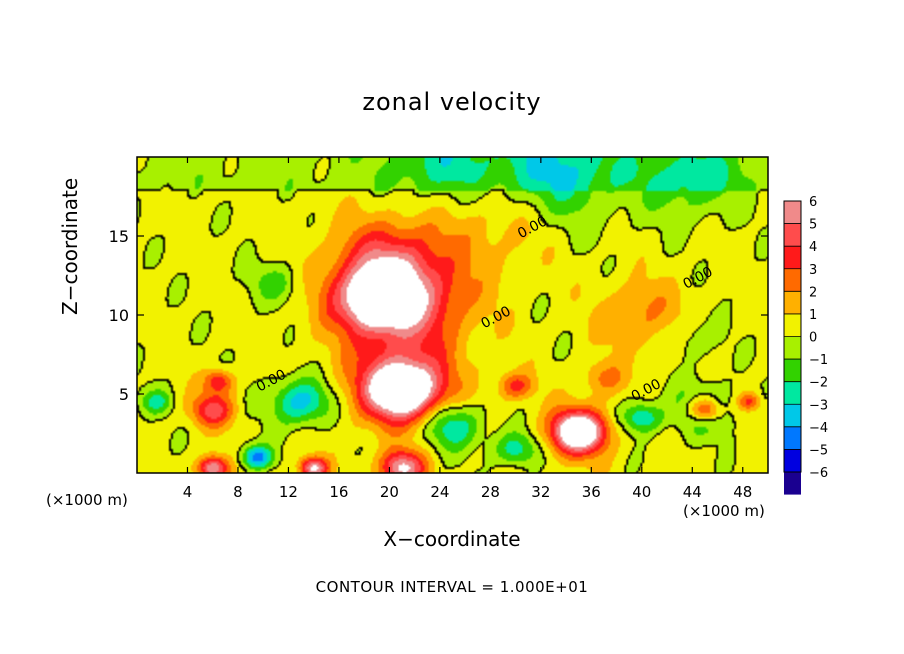 This screenshot has height=654, width=904. Describe the element at coordinates (288, 492) in the screenshot. I see `x-tick-label-2: 12` at that location.